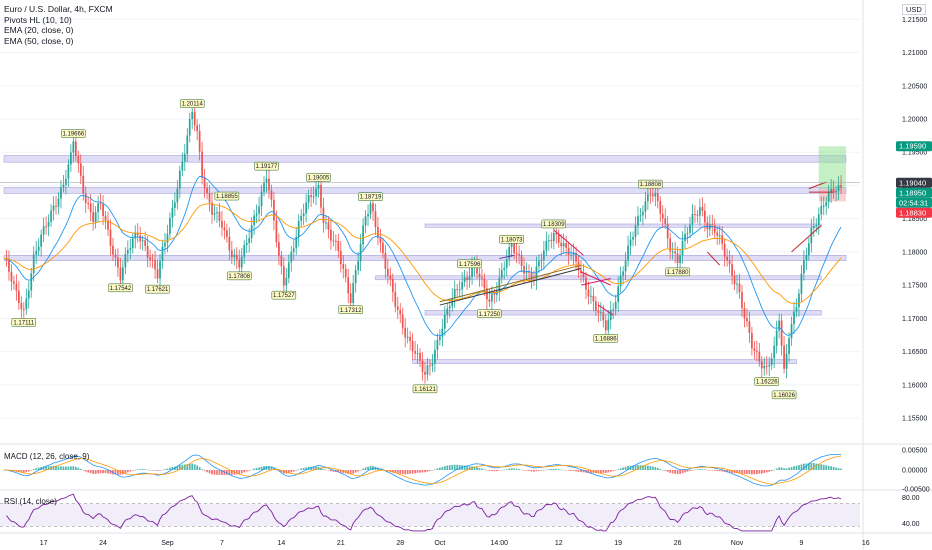  What do you see at coordinates (914, 9) in the screenshot?
I see `currency-badge: USD` at bounding box center [914, 9].